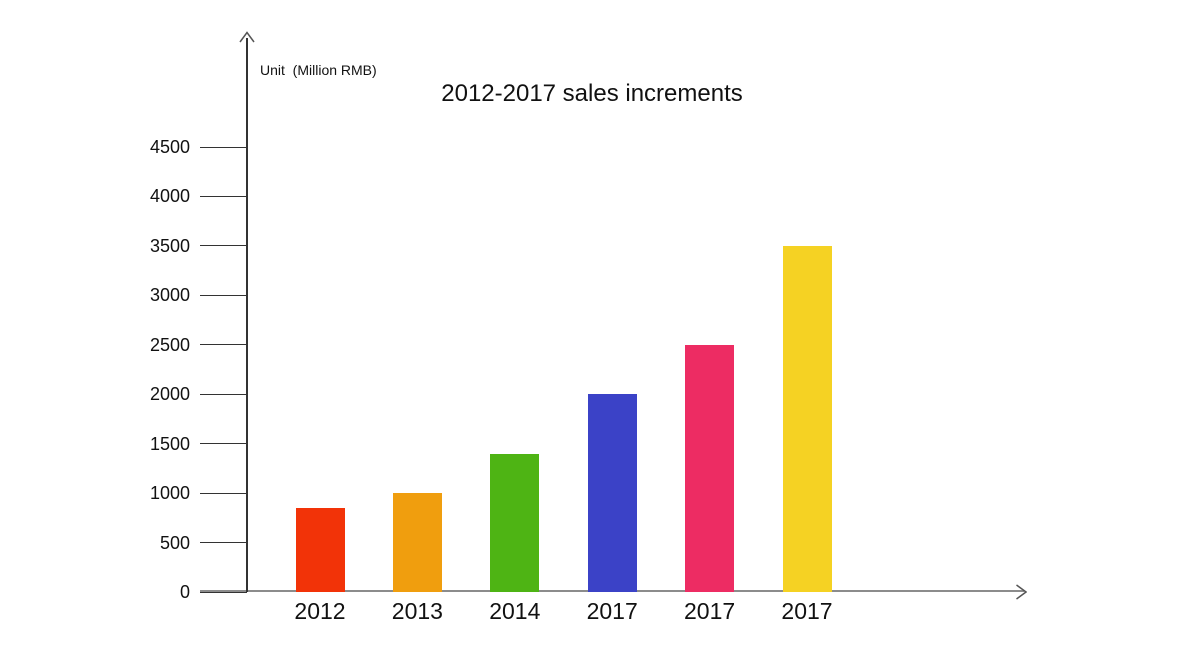 This screenshot has height=650, width=1180. I want to click on x-axis-arrow-icon, so click(1021, 592).